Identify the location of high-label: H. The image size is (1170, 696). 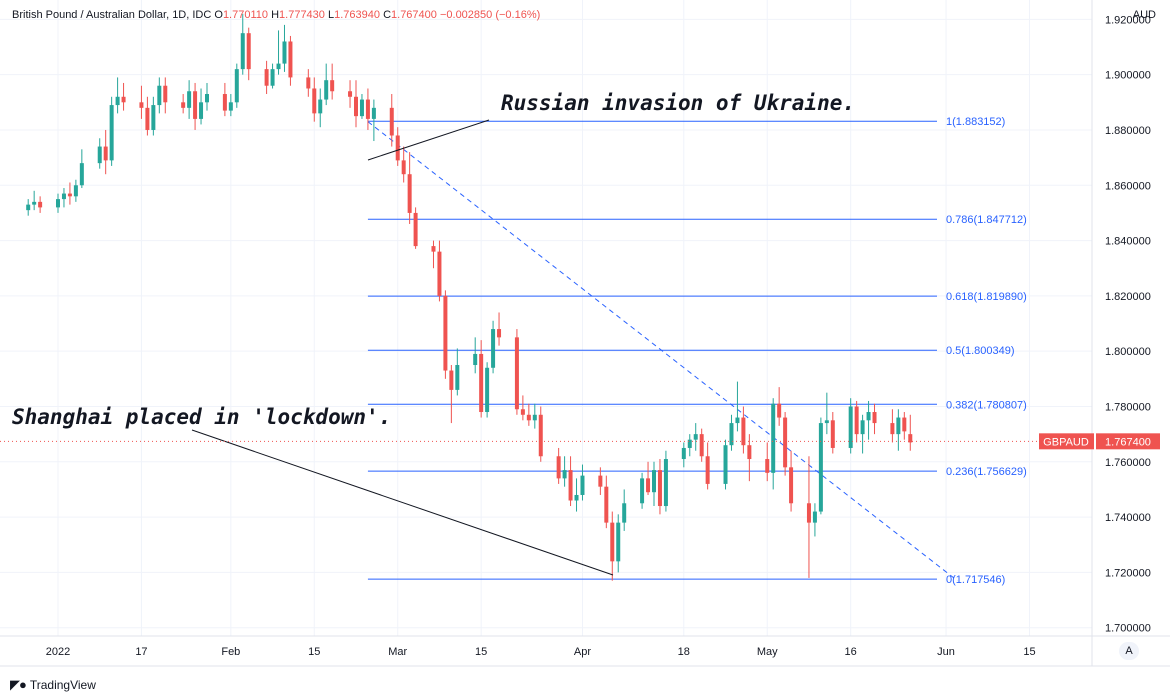
(275, 15).